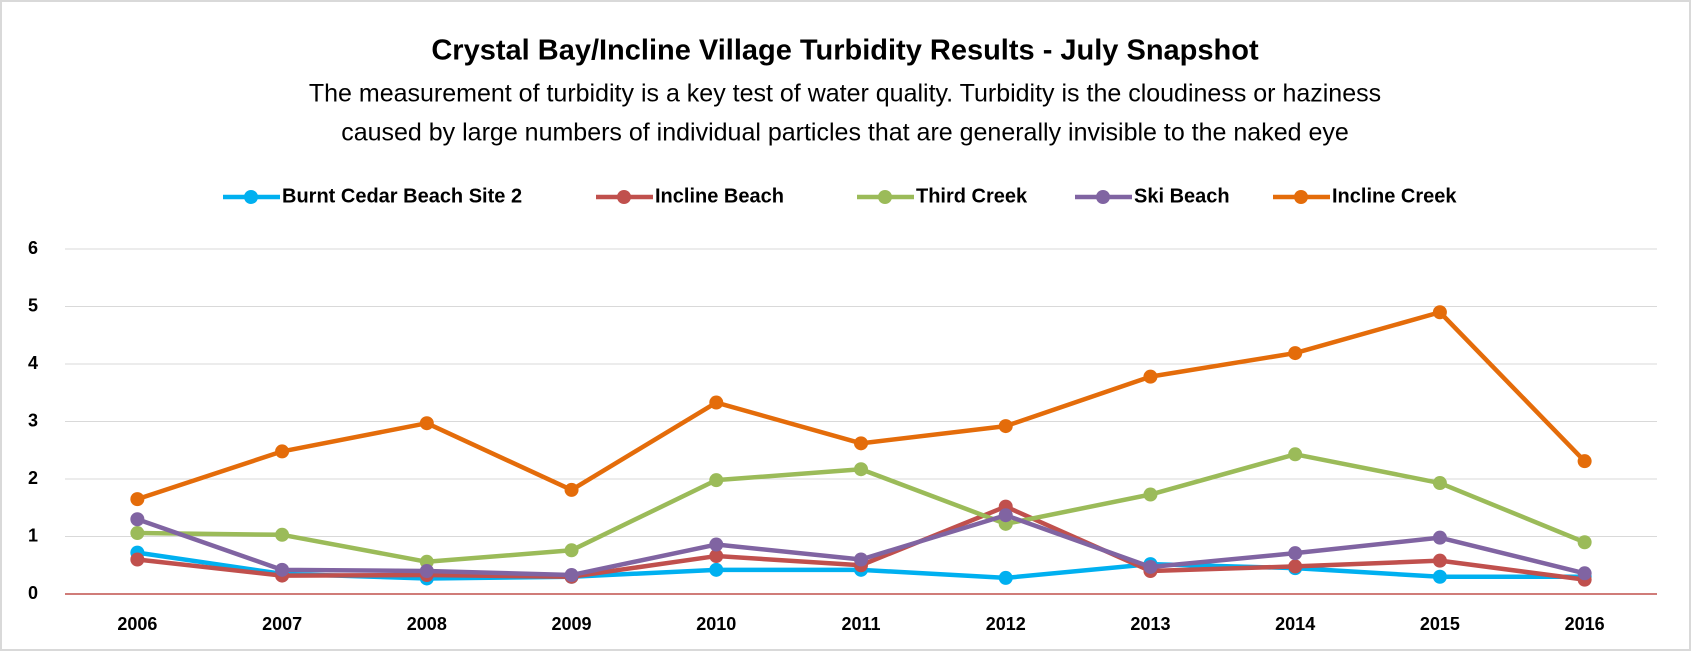 Image resolution: width=1691 pixels, height=651 pixels. Describe the element at coordinates (1006, 624) in the screenshot. I see `x-tick-label: 2012` at that location.